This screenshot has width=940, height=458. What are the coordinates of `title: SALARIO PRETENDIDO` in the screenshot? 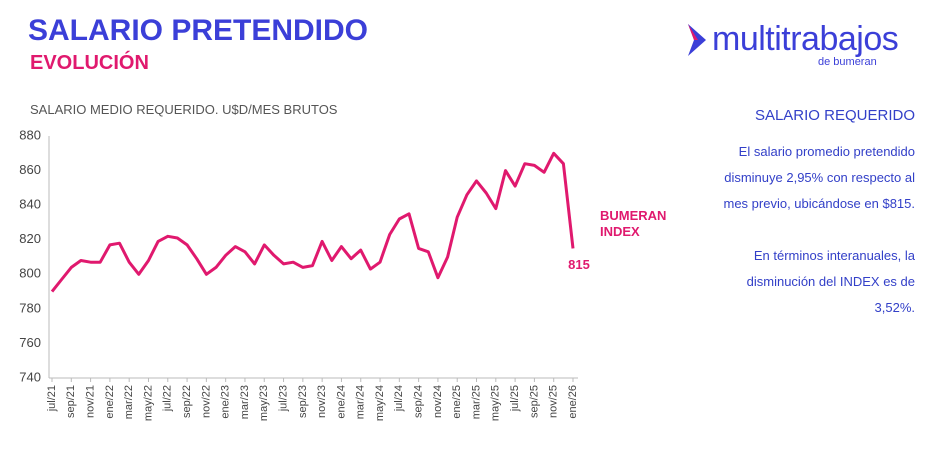 It's located at (198, 30).